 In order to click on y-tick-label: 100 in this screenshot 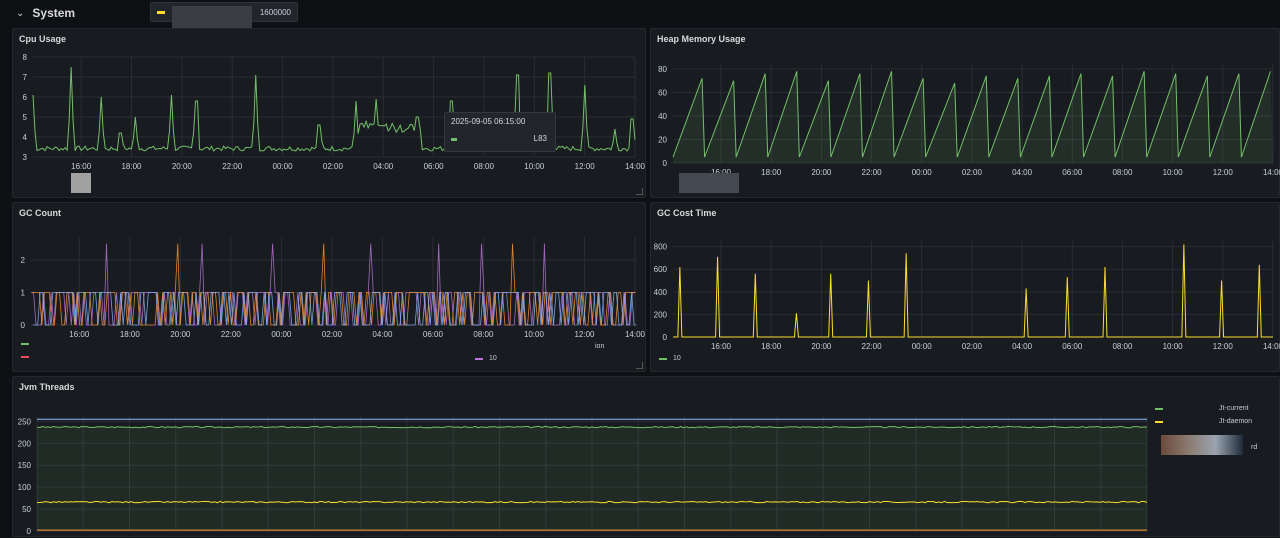, I will do `click(25, 487)`.